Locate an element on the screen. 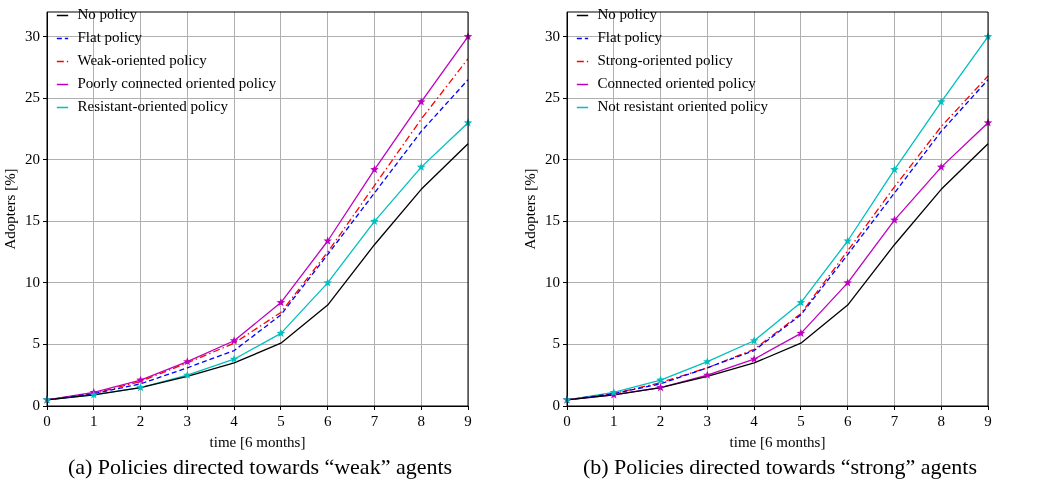 The width and height of the screenshot is (1040, 490). text: (a) Policies directed towards “weak” agents is located at coordinates (260, 467).